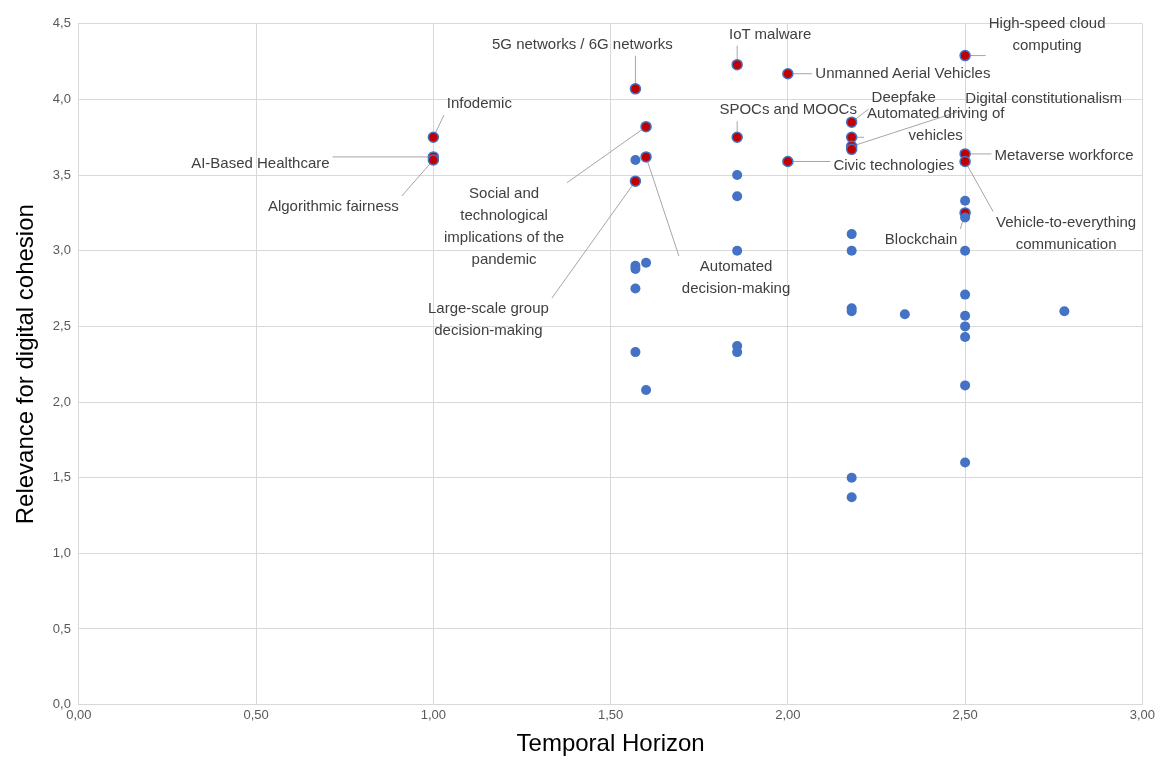 Image resolution: width=1161 pixels, height=767 pixels. What do you see at coordinates (1142, 714) in the screenshot?
I see `x-tick-label: 3,00` at bounding box center [1142, 714].